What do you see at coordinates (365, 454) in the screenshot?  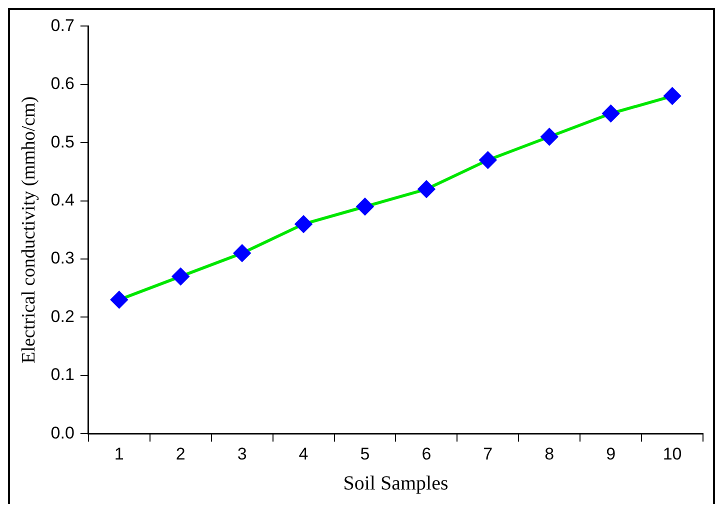 I see `x-tick-label: 5` at bounding box center [365, 454].